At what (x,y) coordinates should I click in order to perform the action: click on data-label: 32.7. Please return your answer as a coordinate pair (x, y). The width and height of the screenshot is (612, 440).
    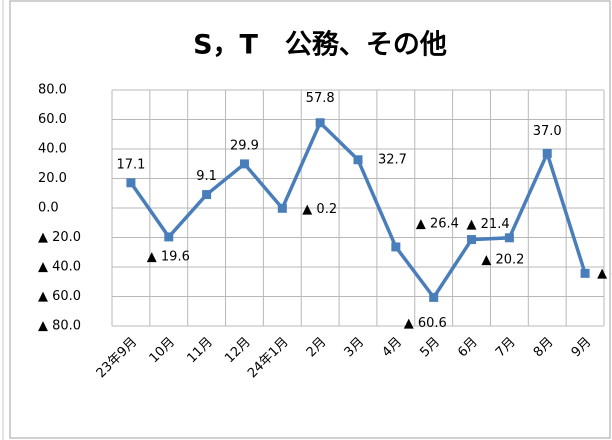
    Looking at the image, I should click on (392, 159).